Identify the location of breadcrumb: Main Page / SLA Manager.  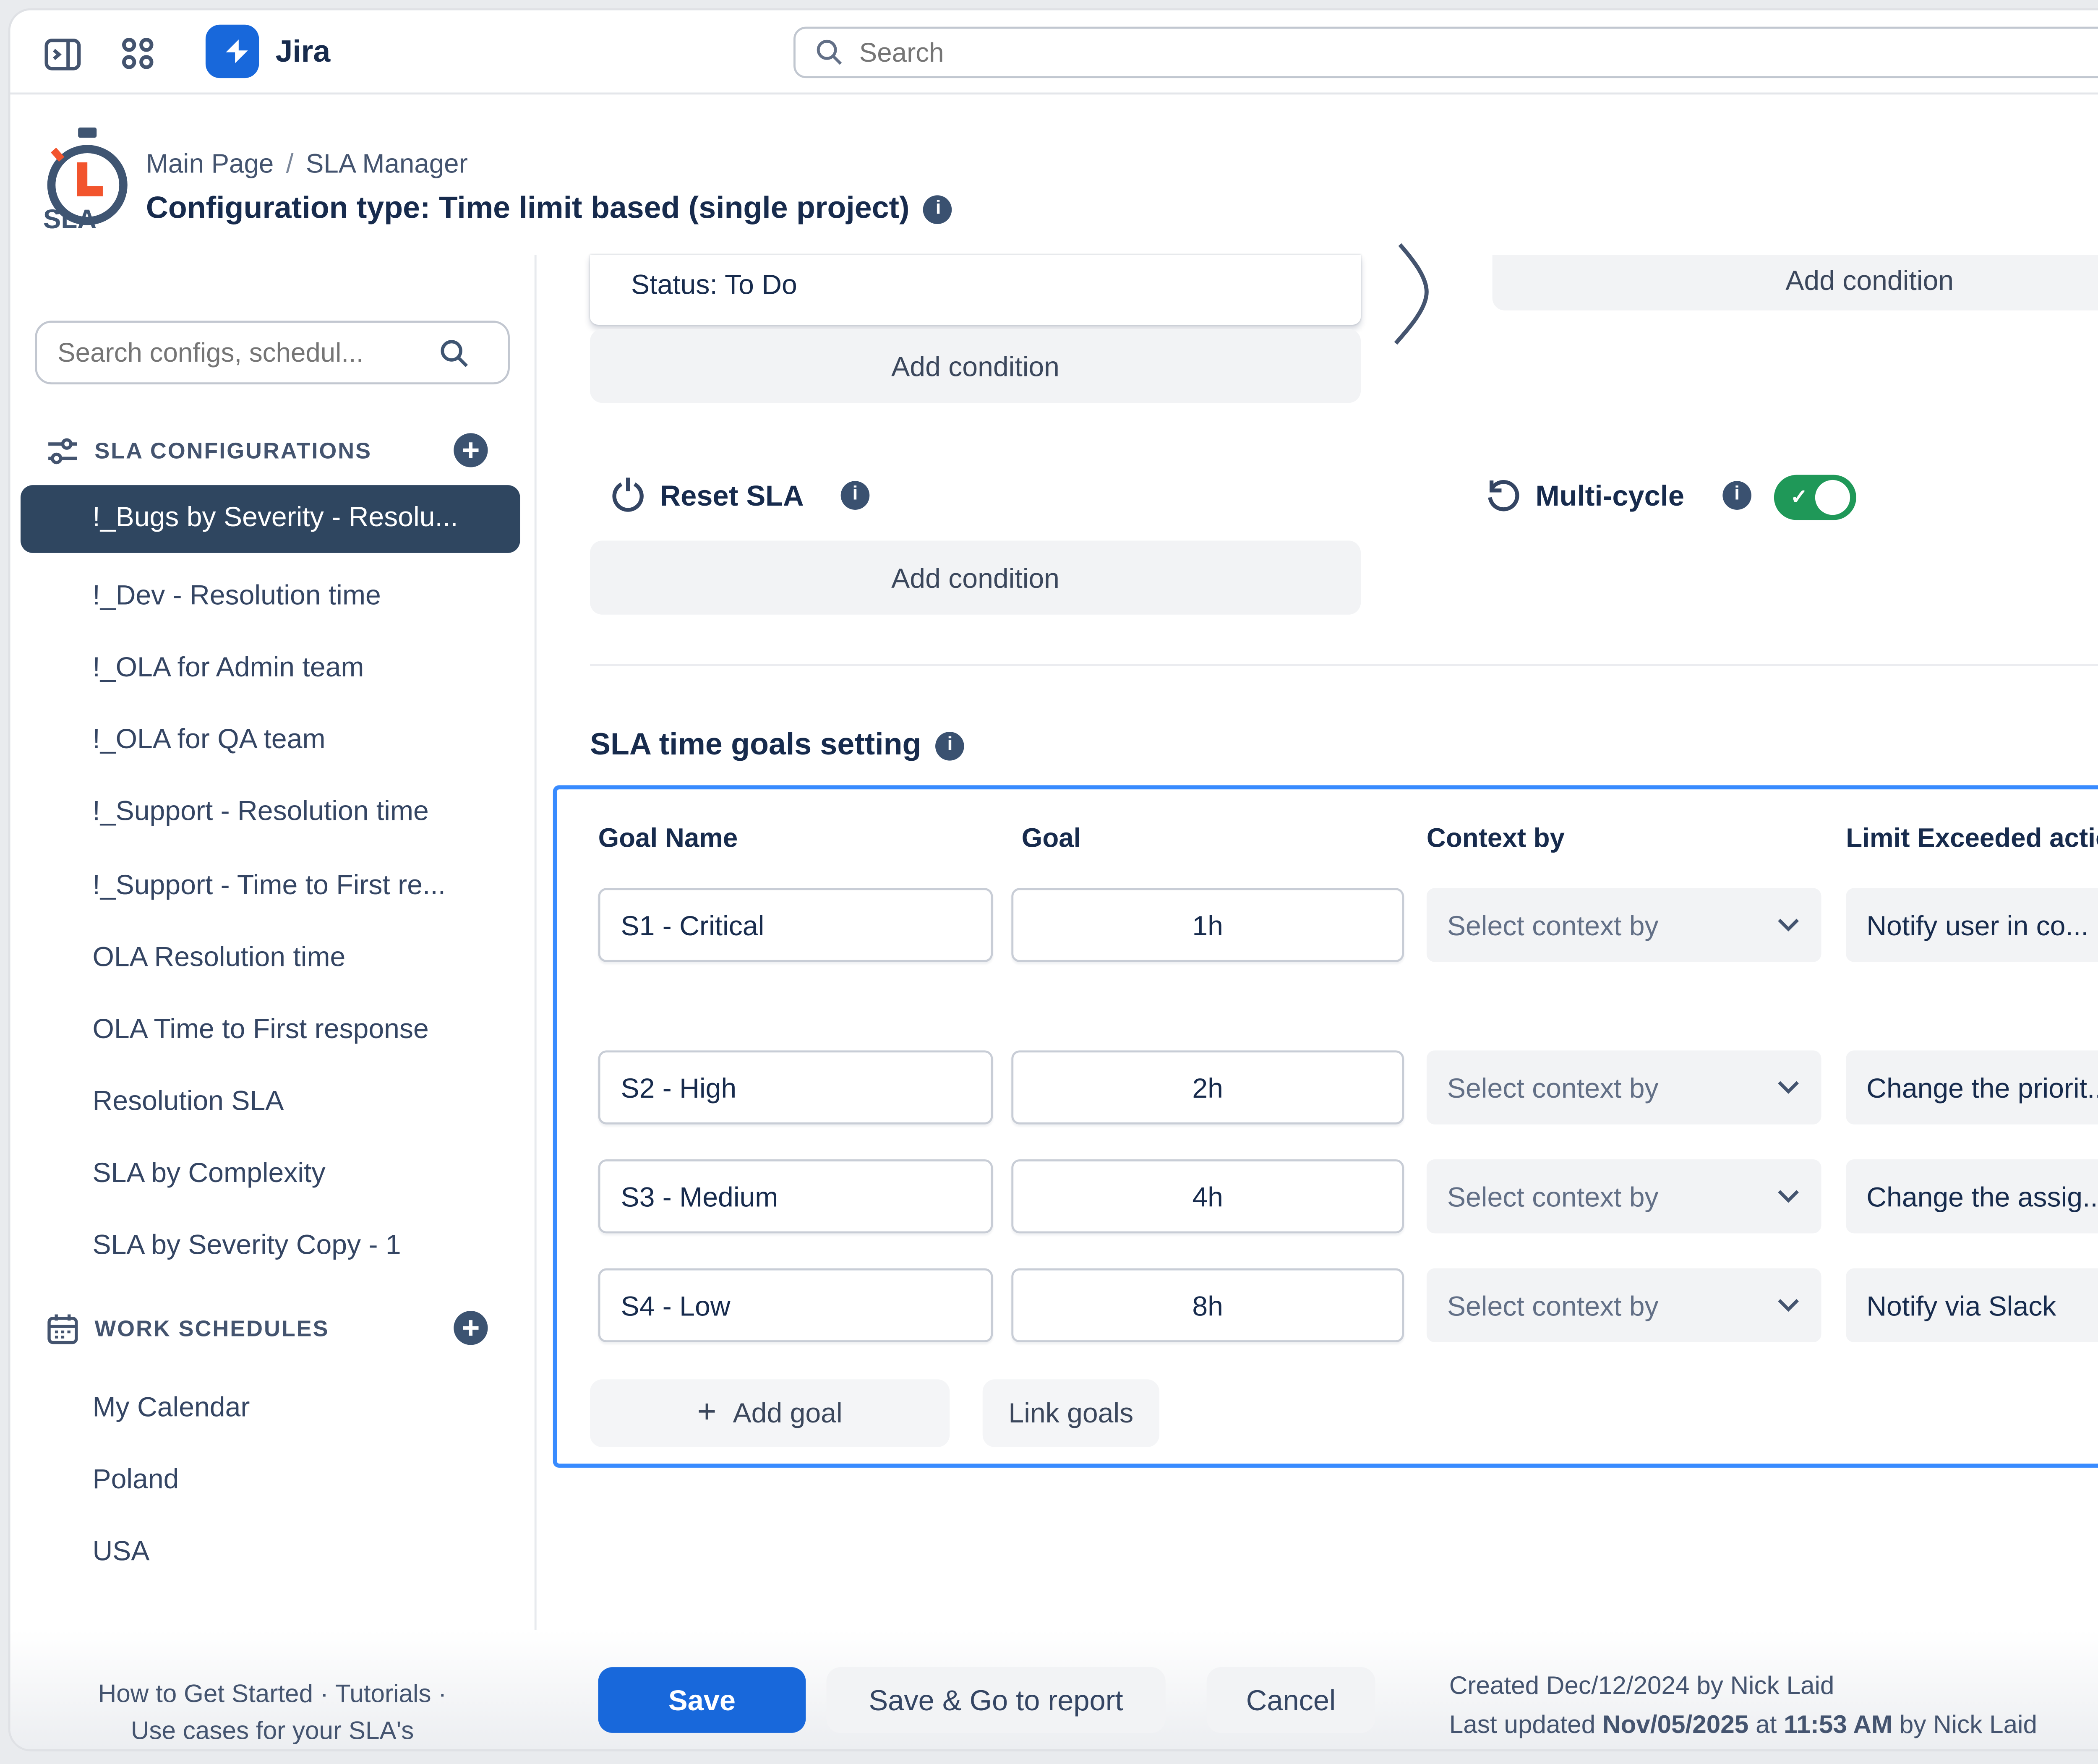
(307, 163).